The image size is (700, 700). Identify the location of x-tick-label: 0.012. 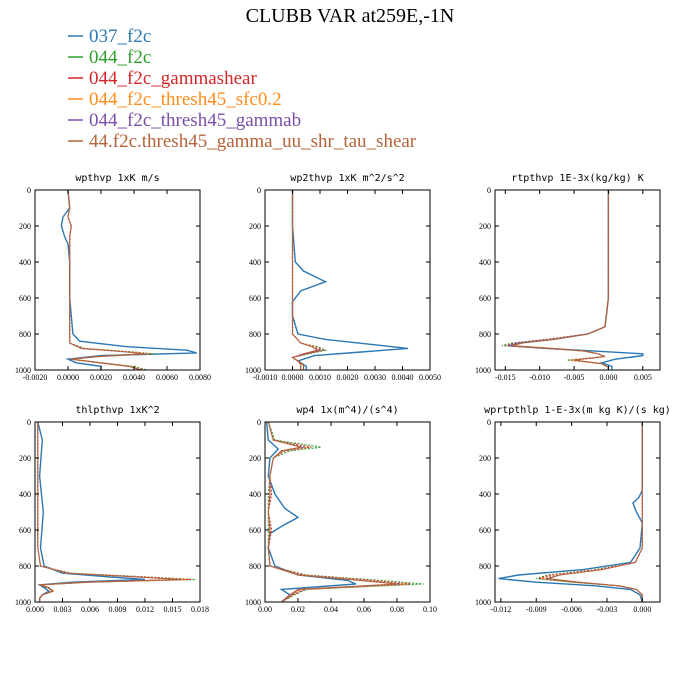
(145, 609).